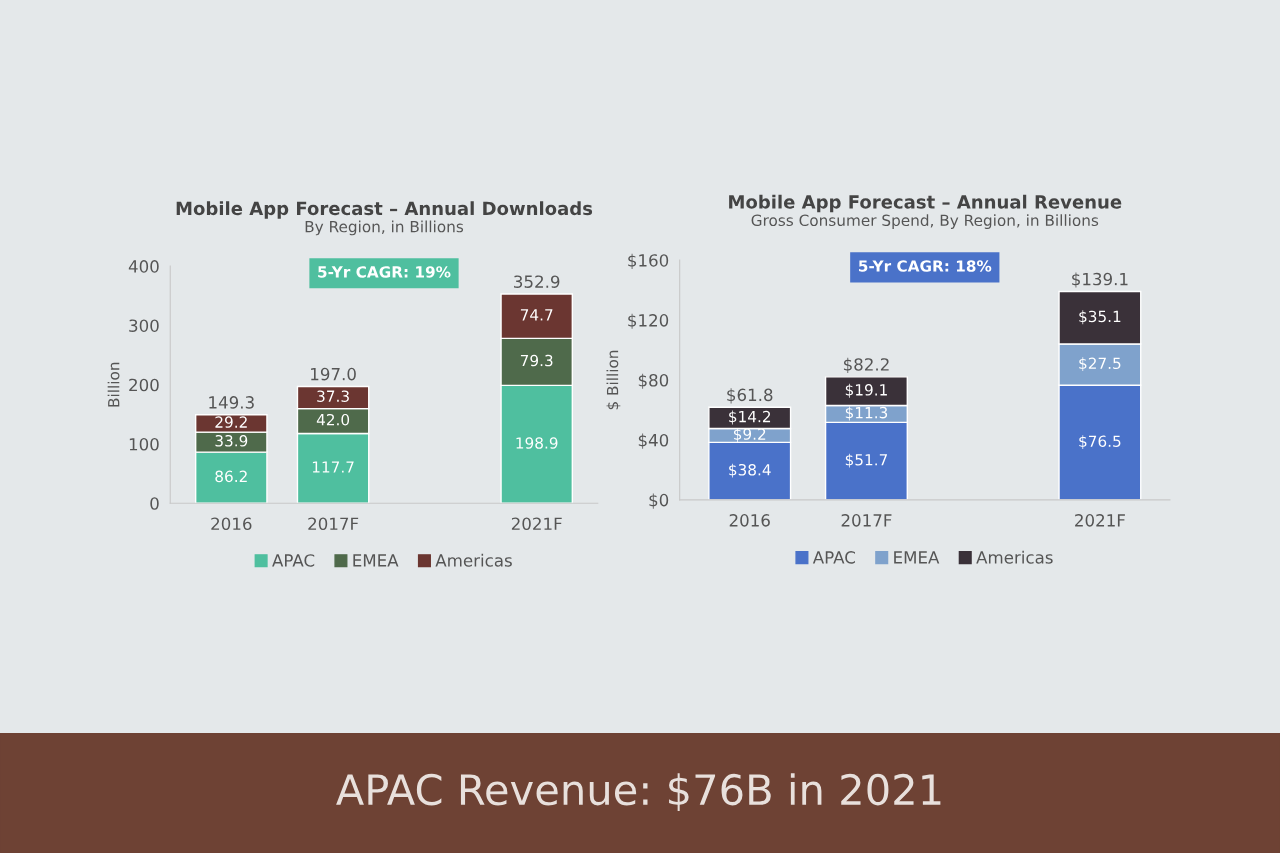 The width and height of the screenshot is (1280, 853). I want to click on y-tick-label: $120, so click(648, 321).